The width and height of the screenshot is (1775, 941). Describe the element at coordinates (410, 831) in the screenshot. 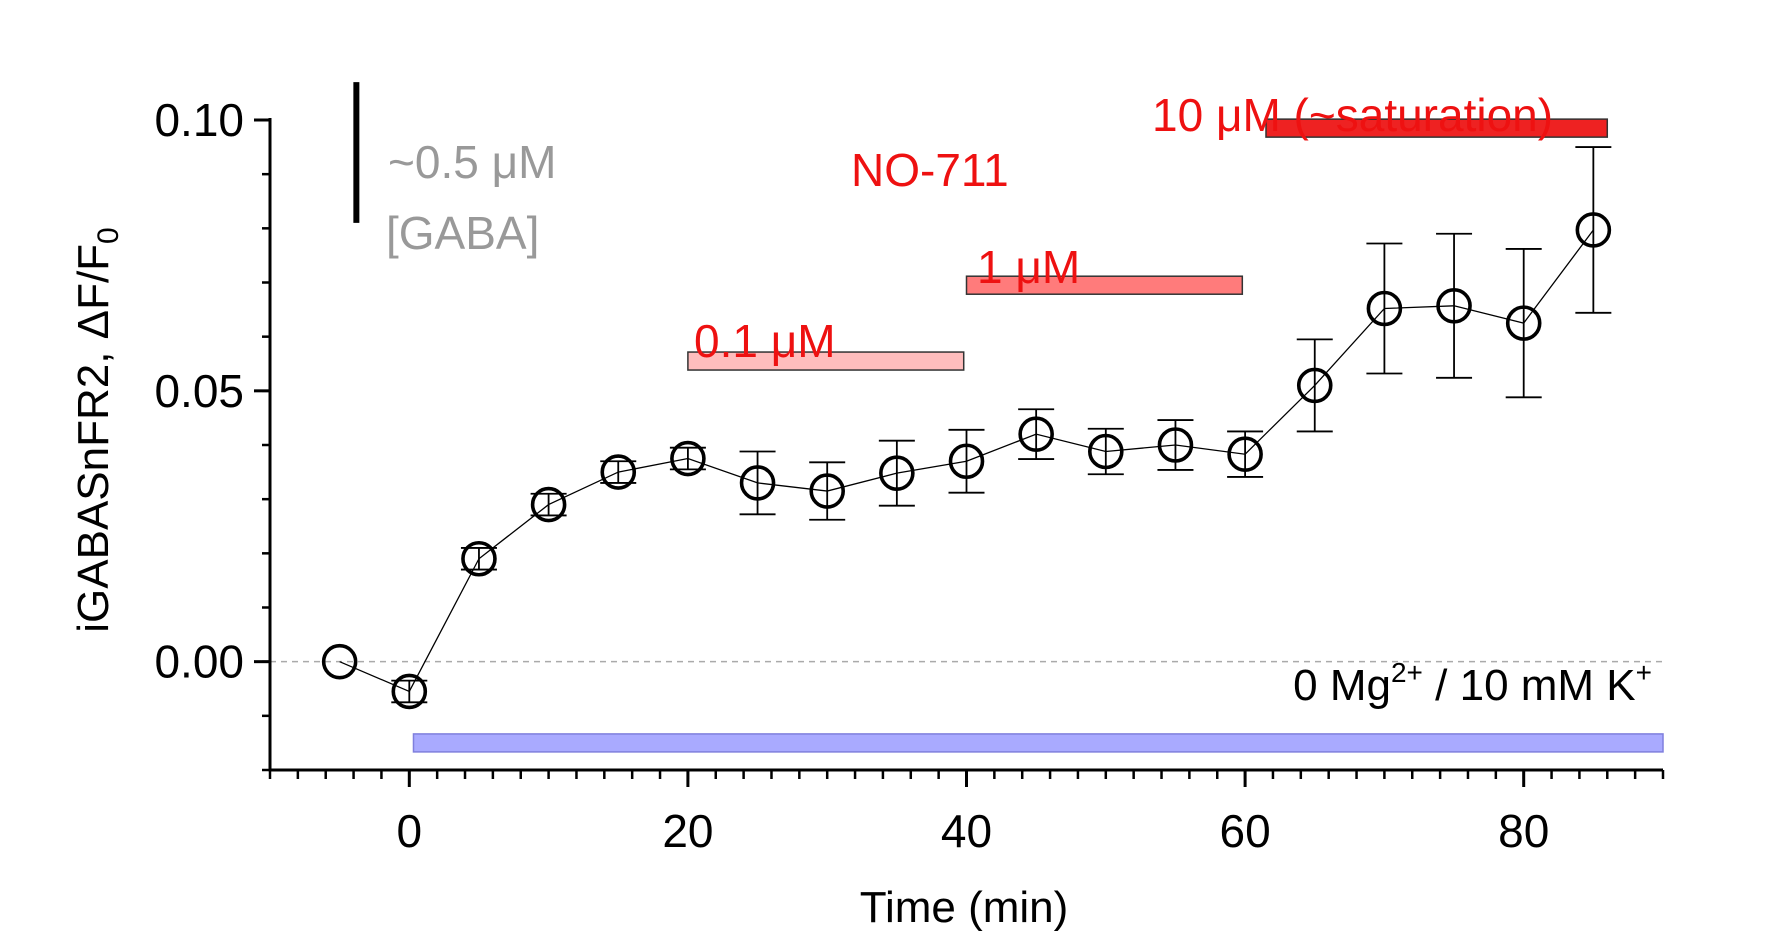

I see `x-tick-label: 0` at that location.